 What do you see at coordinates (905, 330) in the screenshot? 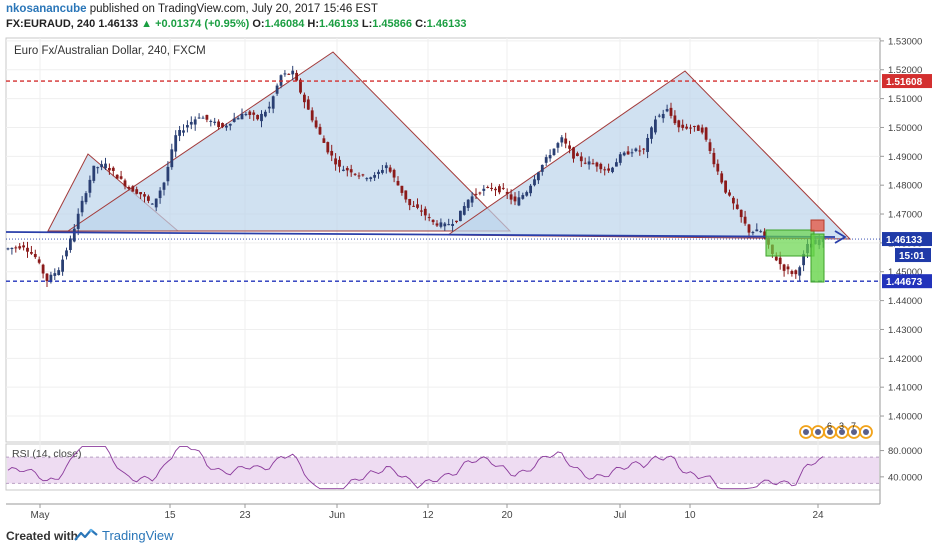
I see `y-tick-label: 1.43000` at bounding box center [905, 330].